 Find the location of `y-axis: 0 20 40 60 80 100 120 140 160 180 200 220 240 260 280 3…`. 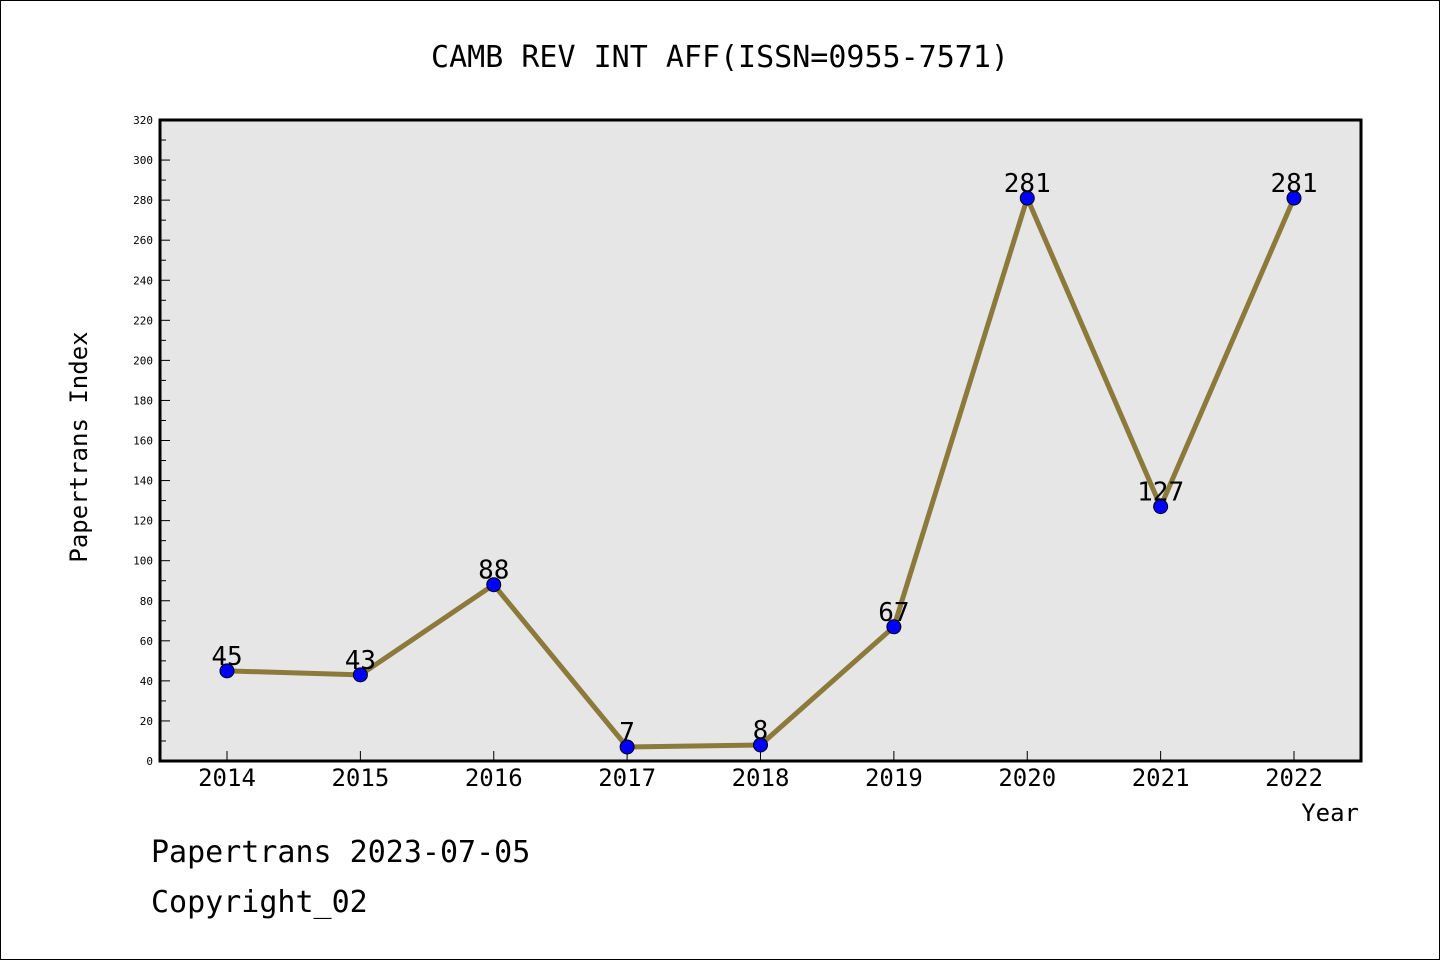

y-axis: 0 20 40 60 80 100 120 140 160 180 200 220 240 260 280 3… is located at coordinates (151, 441).